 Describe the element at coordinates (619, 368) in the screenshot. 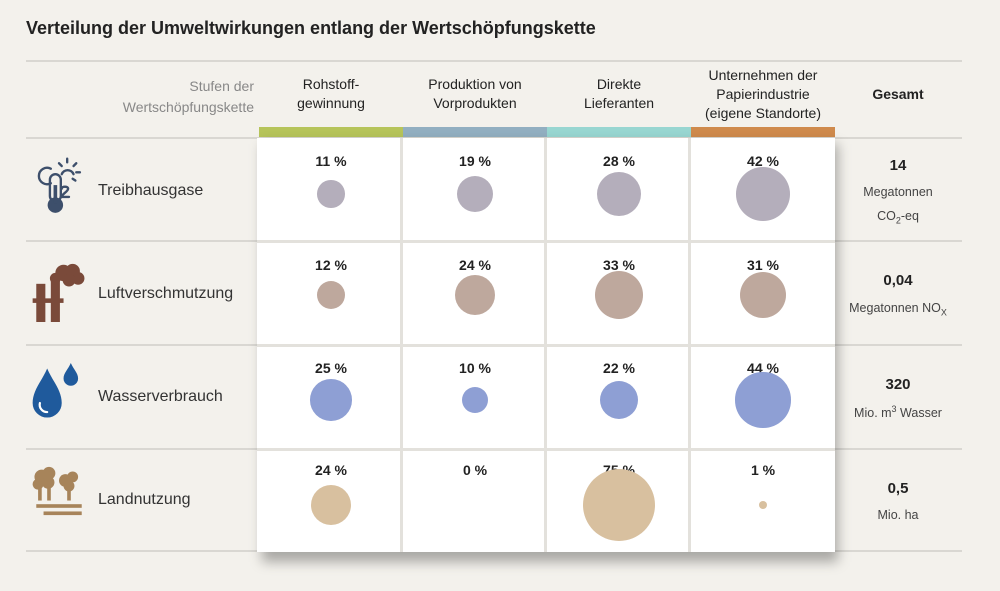

I see `value-label: 22 %` at that location.